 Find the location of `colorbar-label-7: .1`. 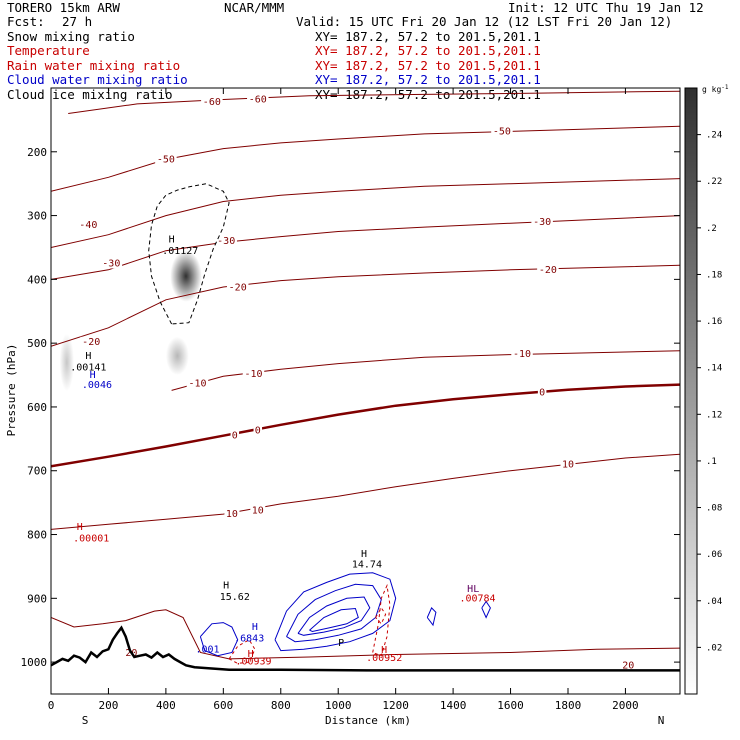

colorbar-label-7: .1 is located at coordinates (711, 462).